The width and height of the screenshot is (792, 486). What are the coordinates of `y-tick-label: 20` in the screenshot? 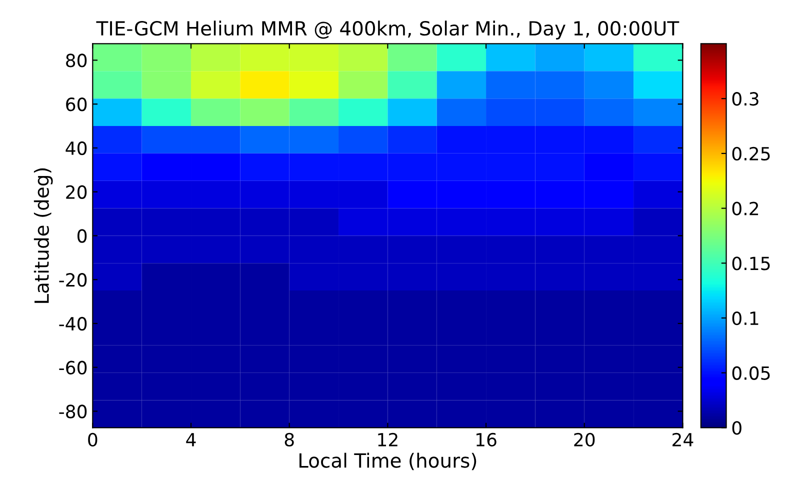 It's located at (76, 192).